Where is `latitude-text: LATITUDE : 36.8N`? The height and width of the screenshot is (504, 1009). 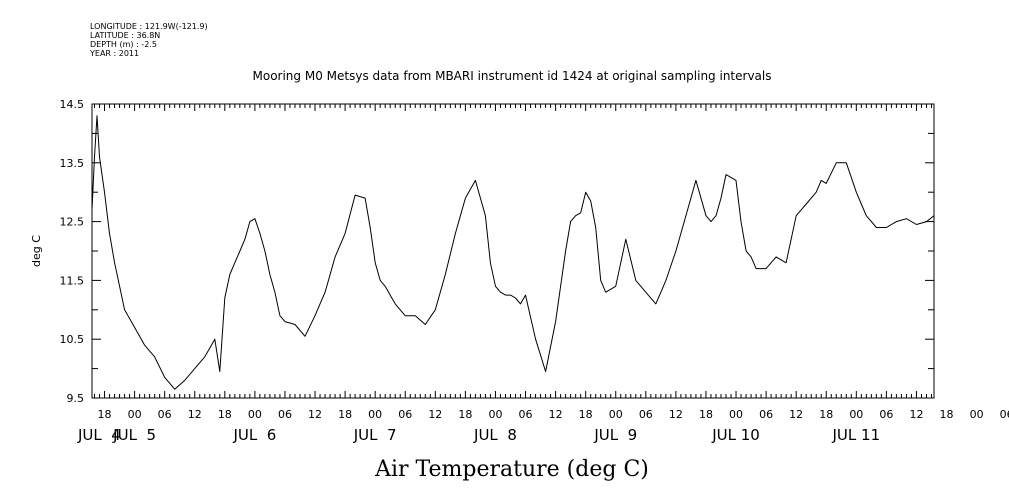 latitude-text: LATITUDE : 36.8N is located at coordinates (125, 35).